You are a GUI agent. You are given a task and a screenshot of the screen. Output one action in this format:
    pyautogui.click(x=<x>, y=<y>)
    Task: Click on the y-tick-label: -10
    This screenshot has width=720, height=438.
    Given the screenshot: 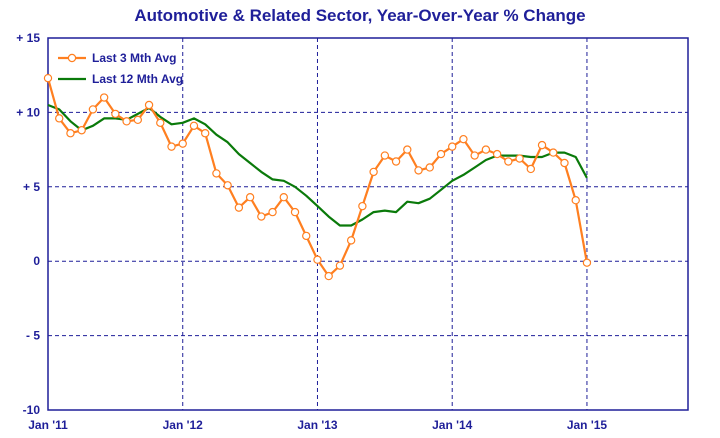 What is the action you would take?
    pyautogui.click(x=32, y=410)
    